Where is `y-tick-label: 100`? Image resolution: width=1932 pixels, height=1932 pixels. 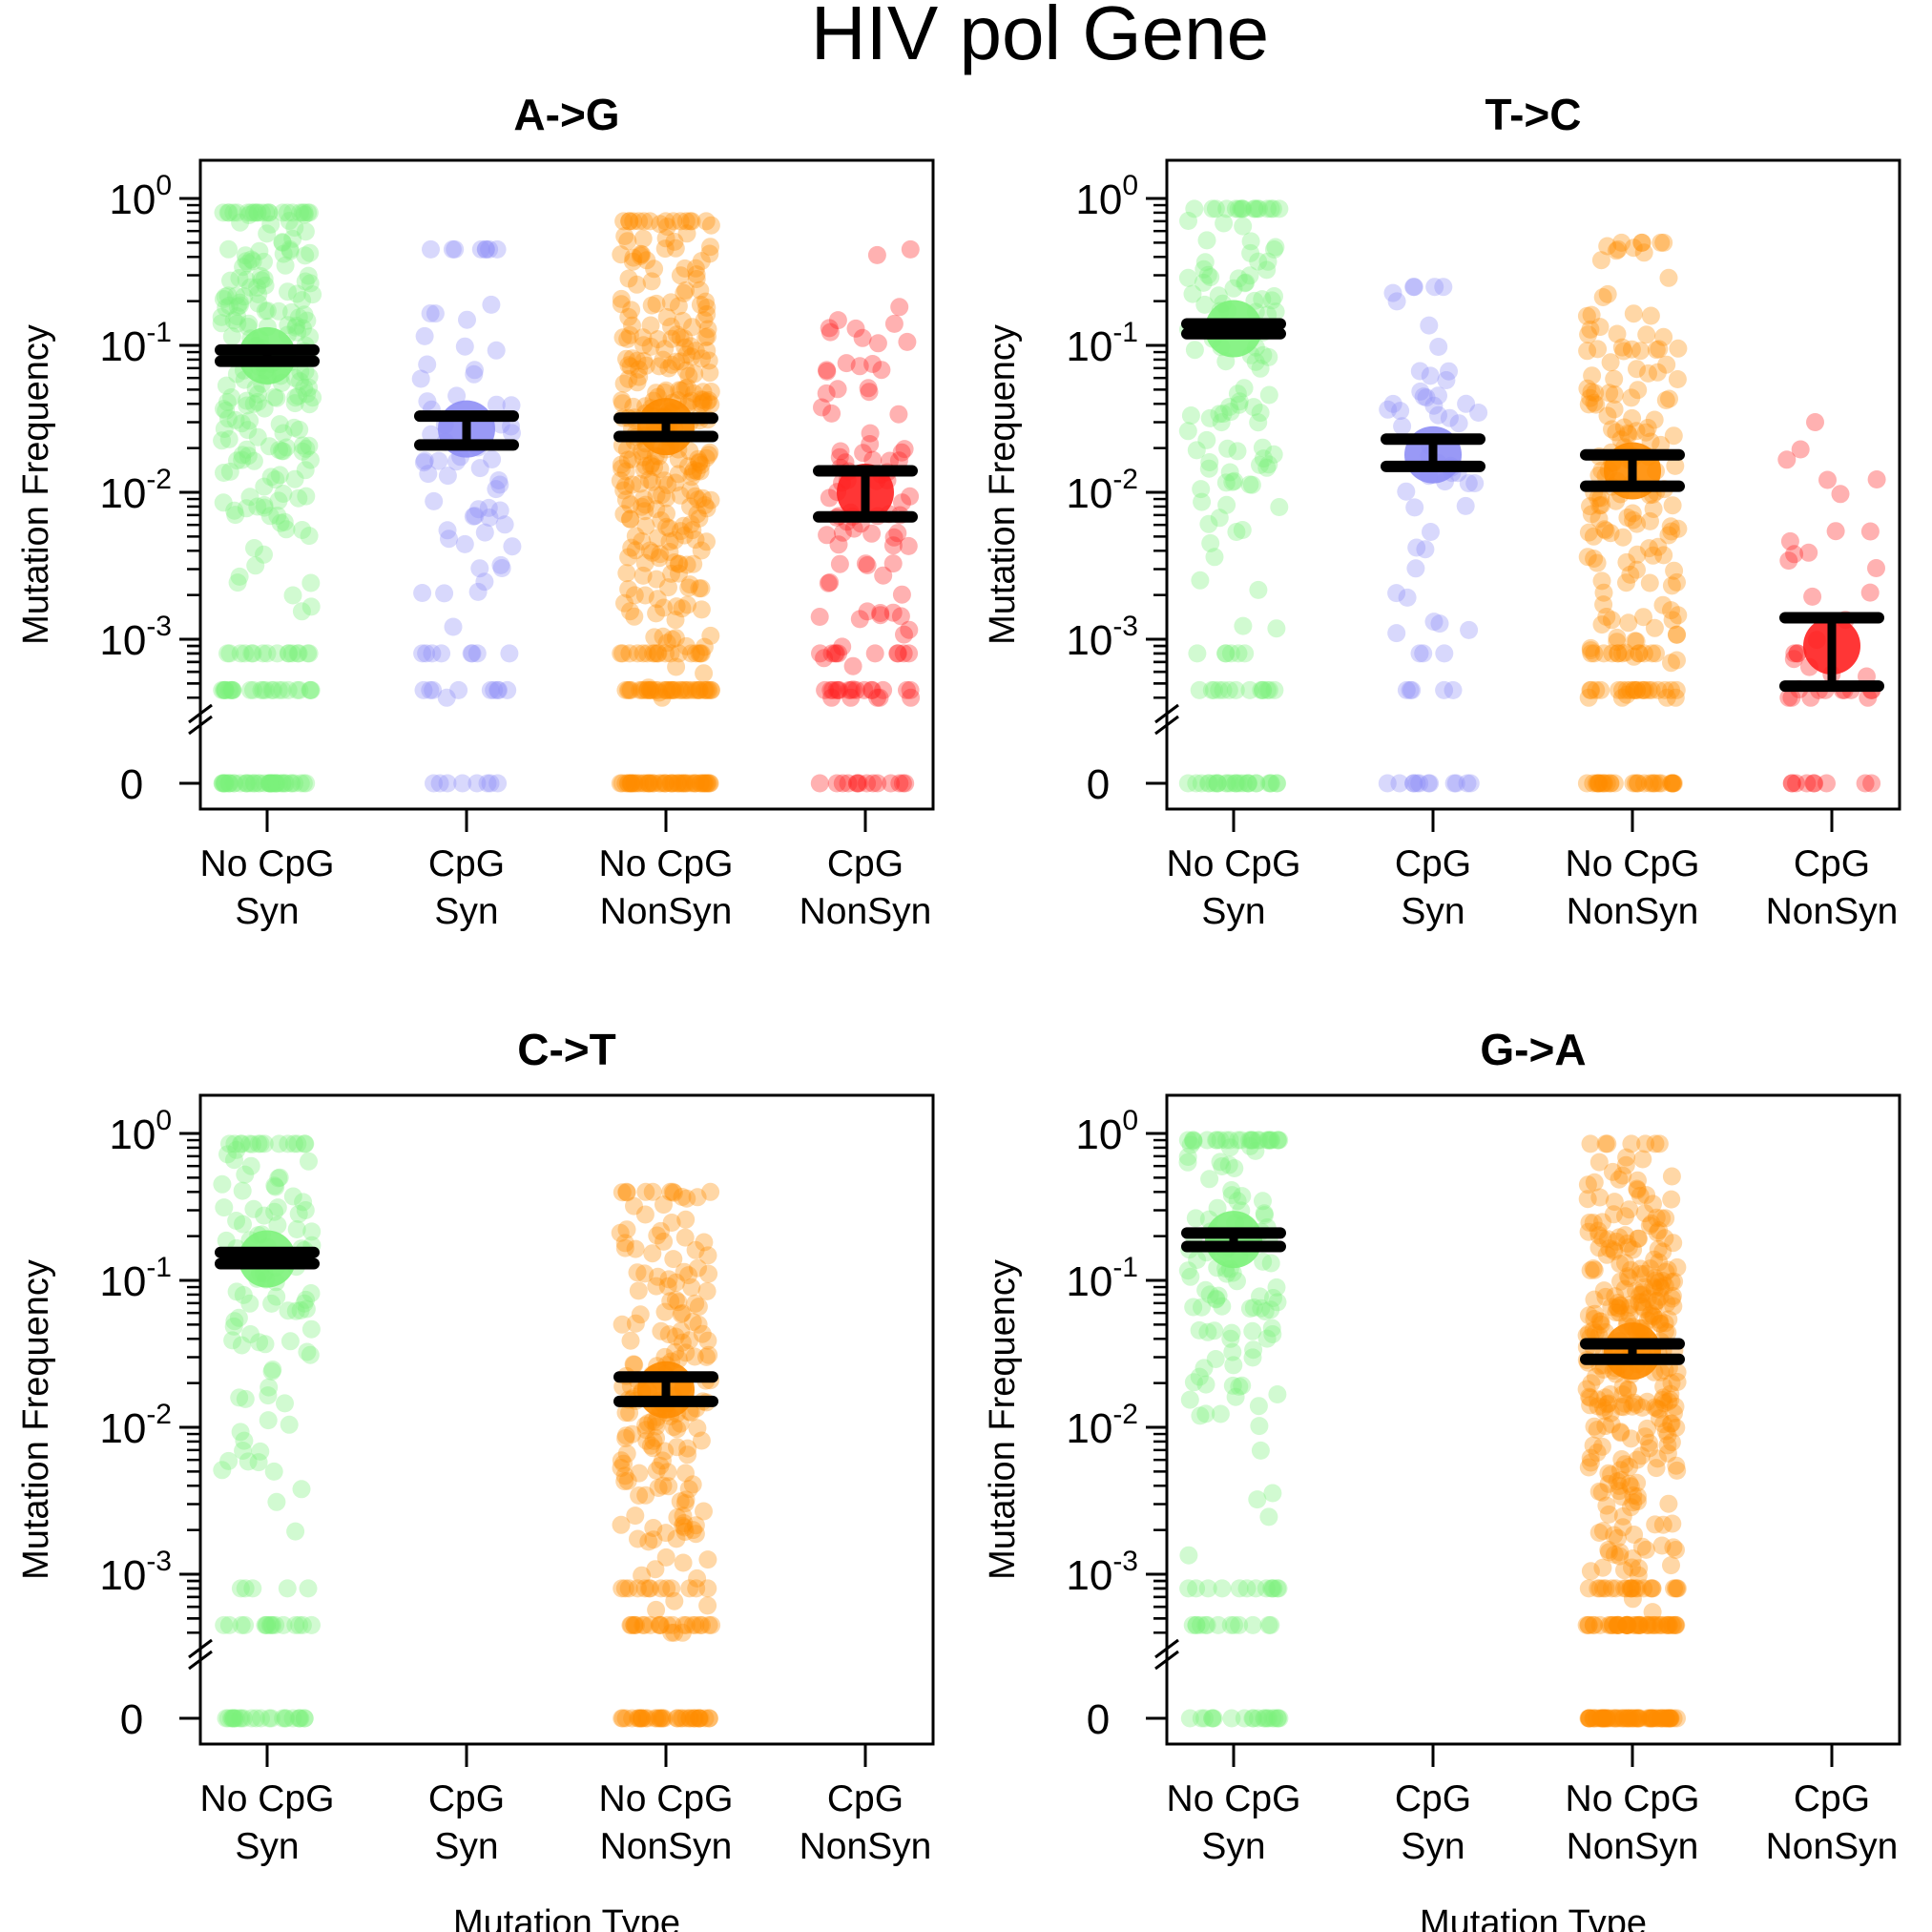 y-tick-label: 100 is located at coordinates (1106, 1131).